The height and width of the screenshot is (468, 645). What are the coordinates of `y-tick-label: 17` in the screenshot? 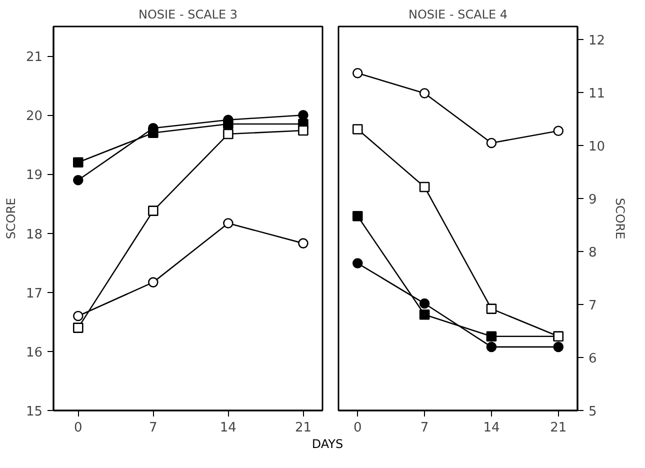 It's located at (34, 294).